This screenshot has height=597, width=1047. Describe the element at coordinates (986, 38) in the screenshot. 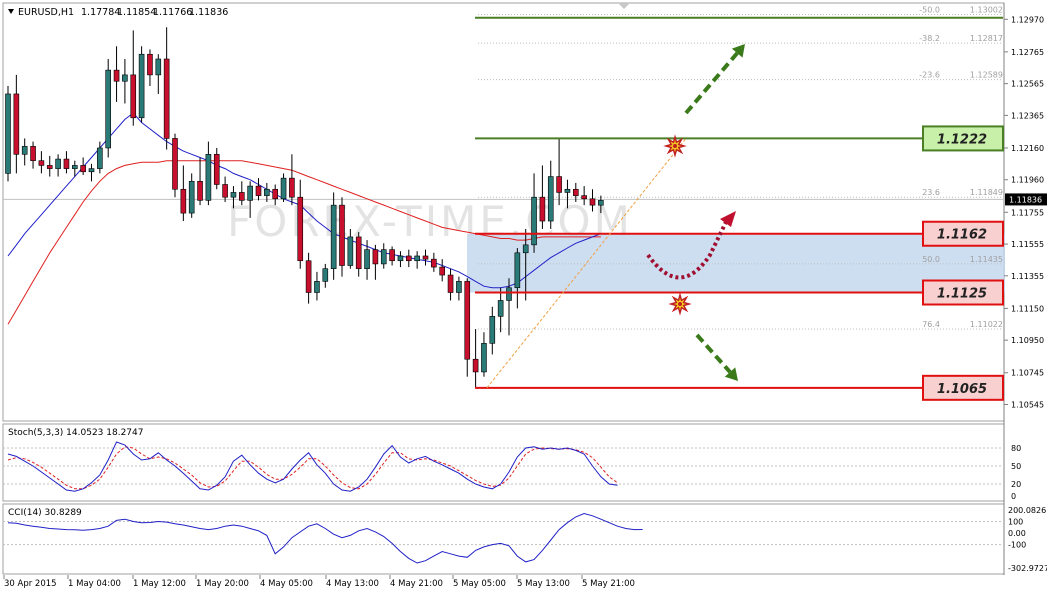

I see `fib-price: 1.12817` at that location.